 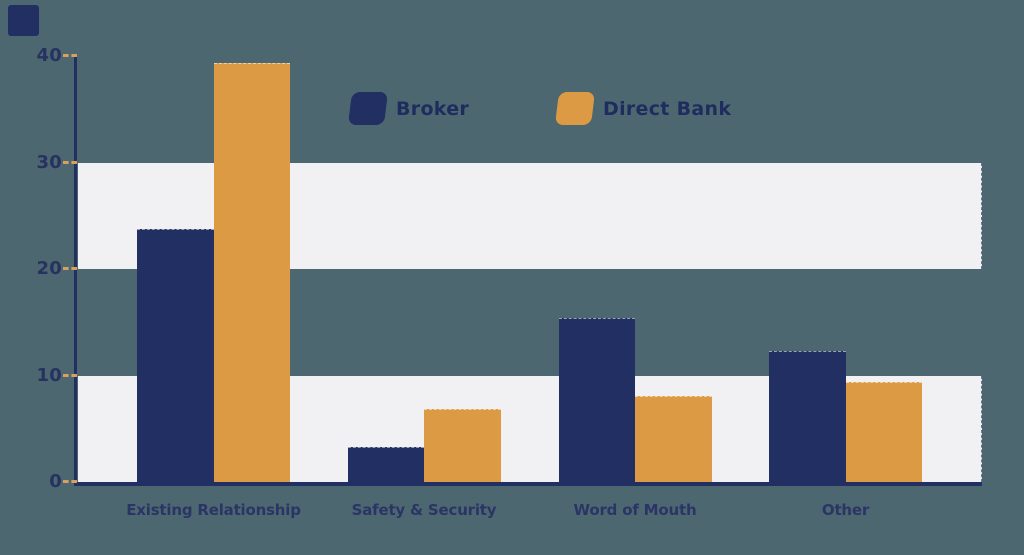 I want to click on y-tick-label-0: 0, so click(x=55, y=481).